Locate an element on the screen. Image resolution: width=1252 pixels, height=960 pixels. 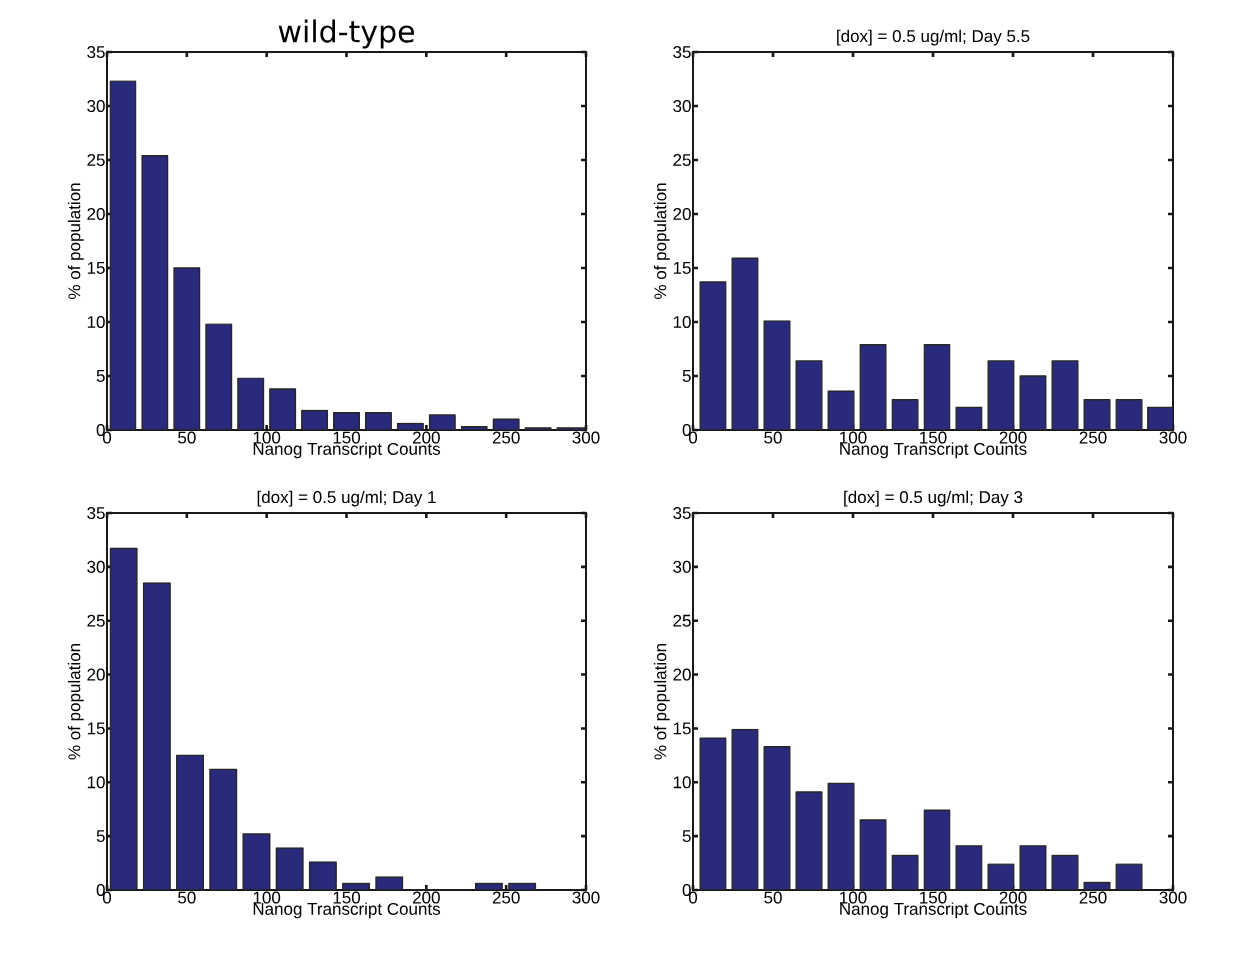
chart-title: wild-type is located at coordinates (346, 34).